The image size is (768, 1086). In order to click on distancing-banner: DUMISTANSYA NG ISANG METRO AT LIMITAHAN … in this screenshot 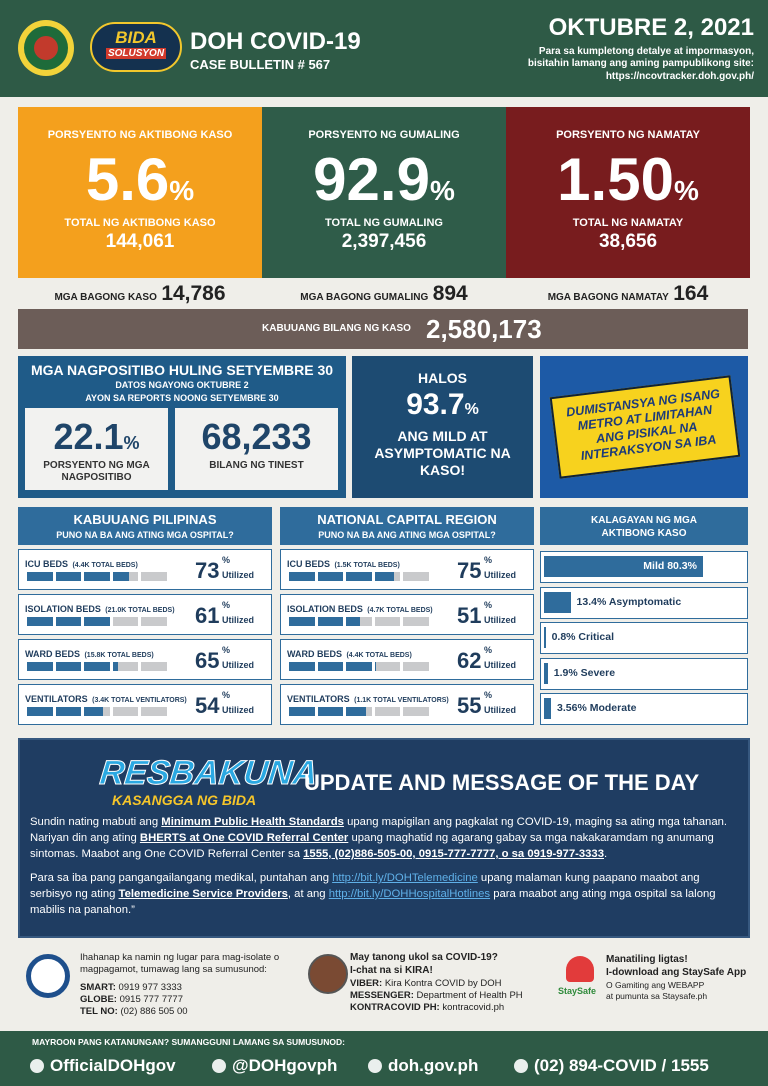, I will do `click(644, 427)`.